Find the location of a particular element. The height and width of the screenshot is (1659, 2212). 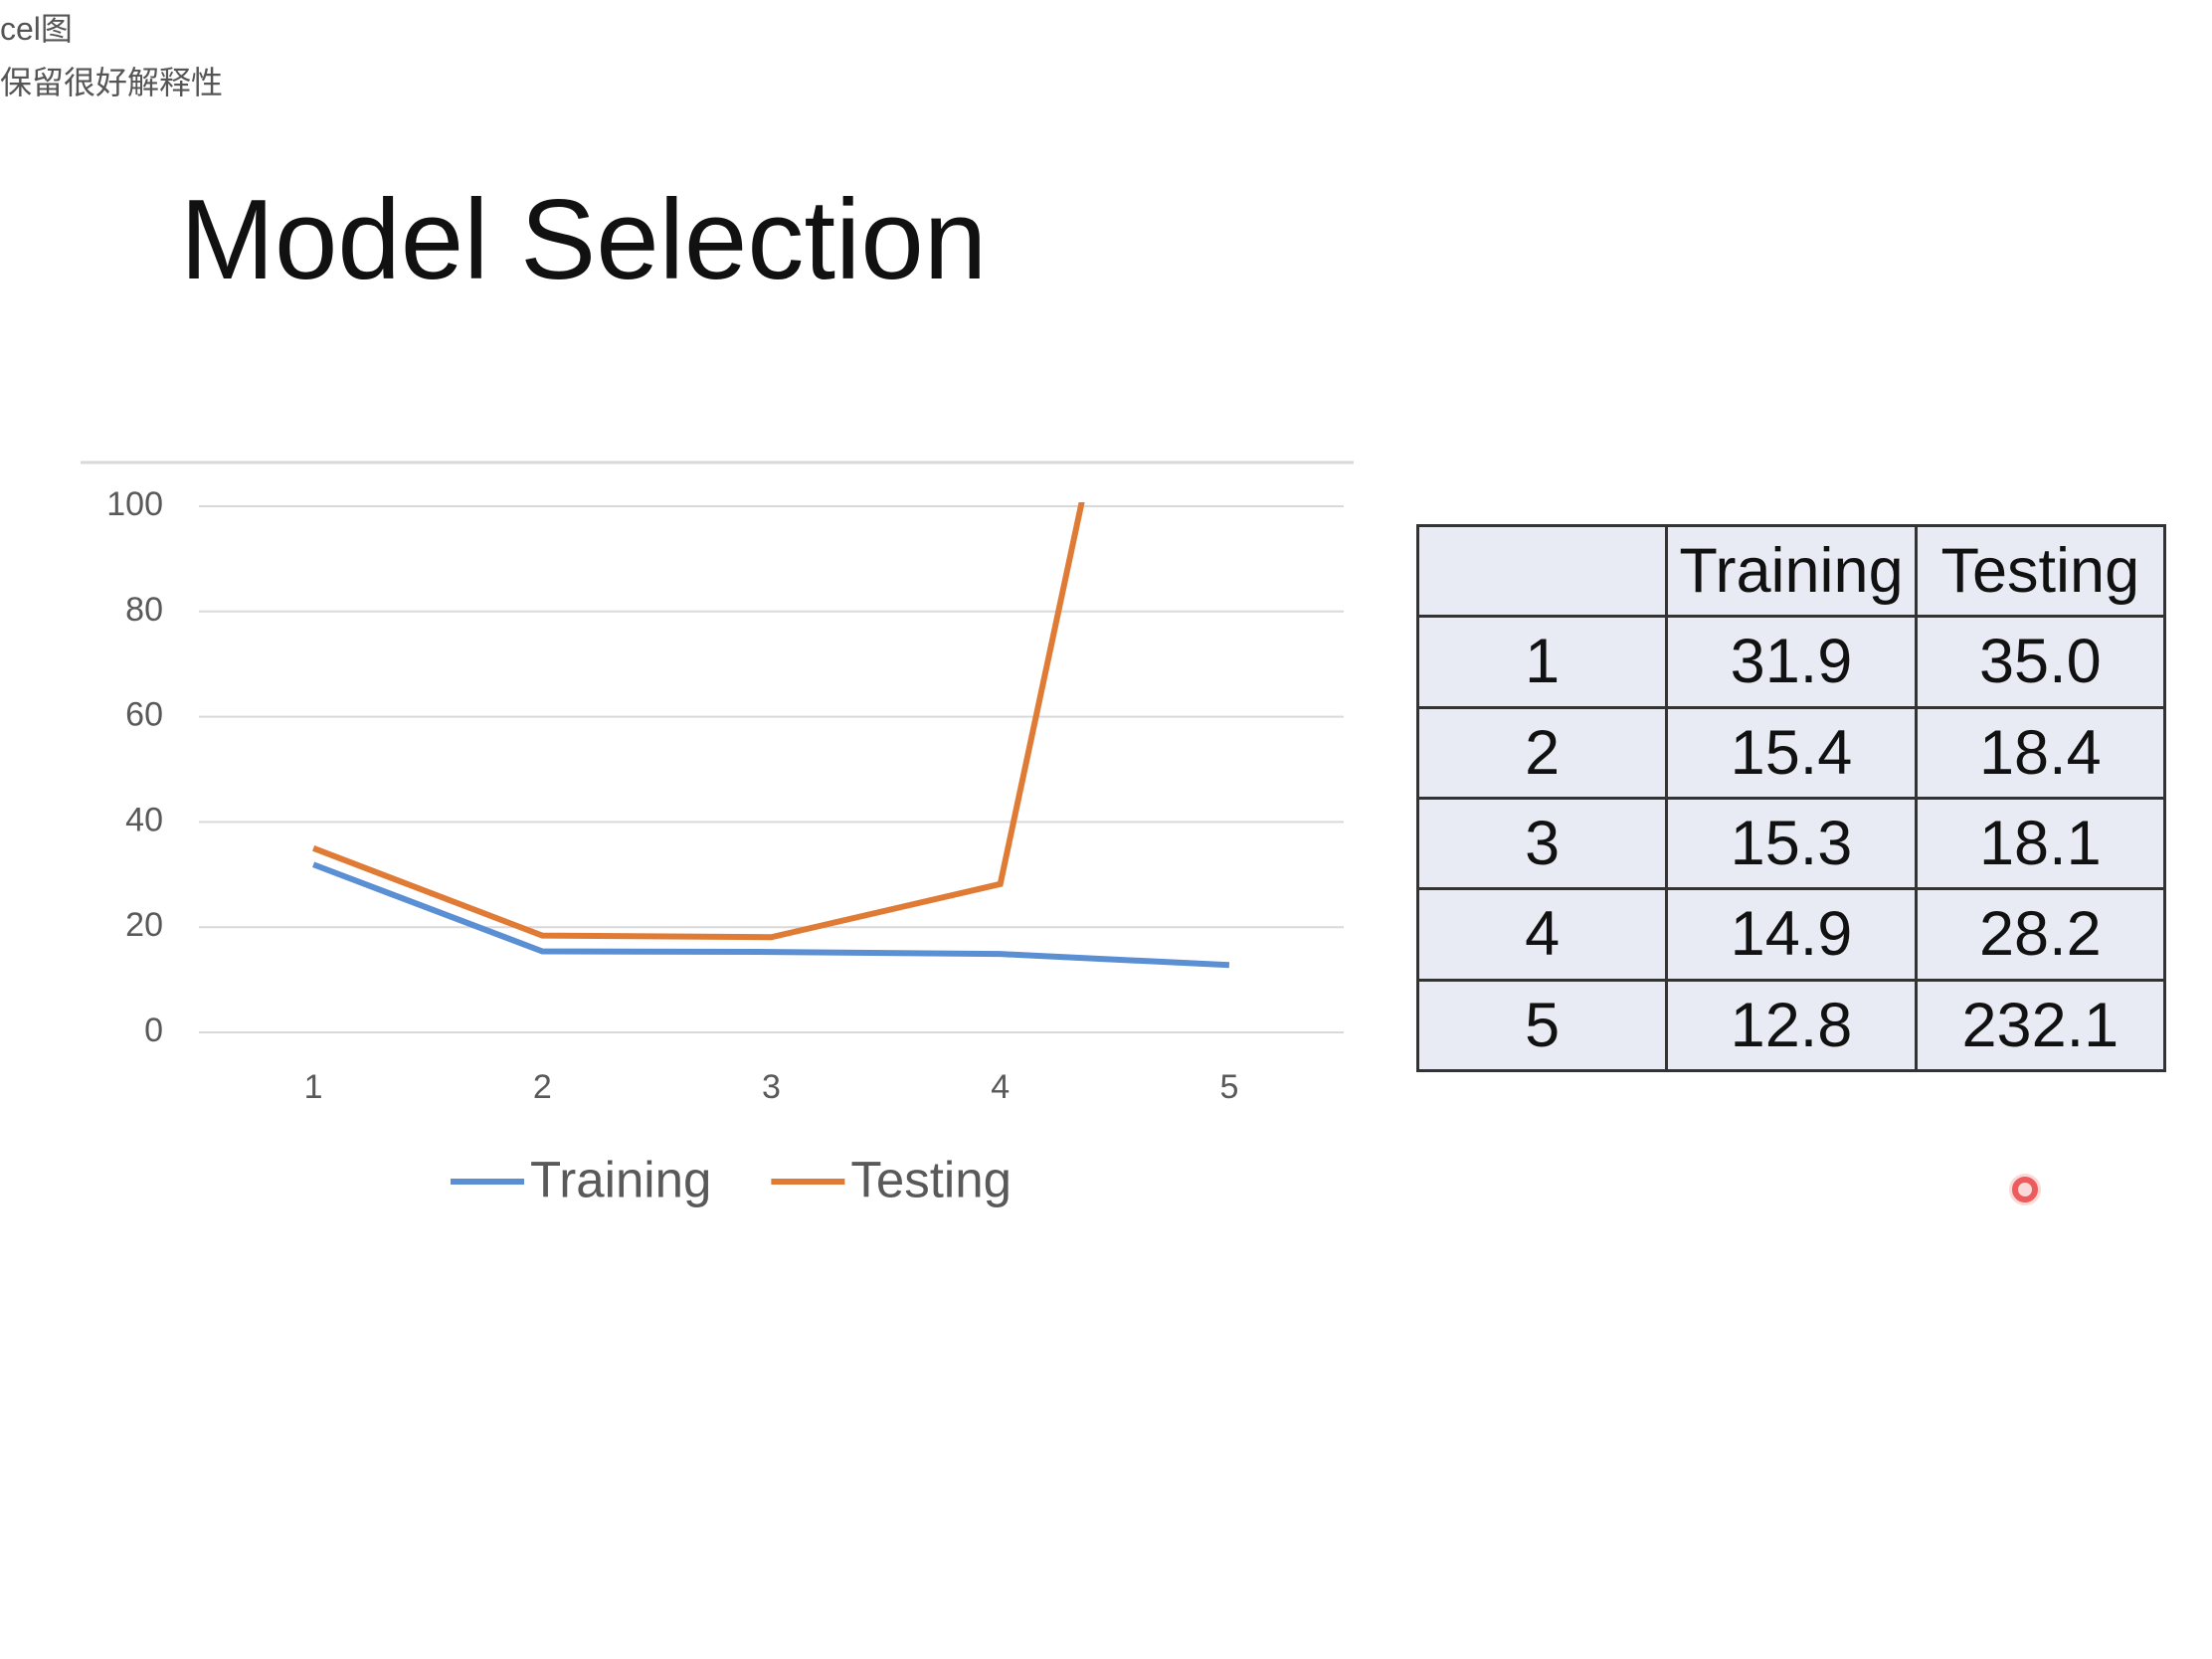

table-cell: 14.9 is located at coordinates (1791, 934).